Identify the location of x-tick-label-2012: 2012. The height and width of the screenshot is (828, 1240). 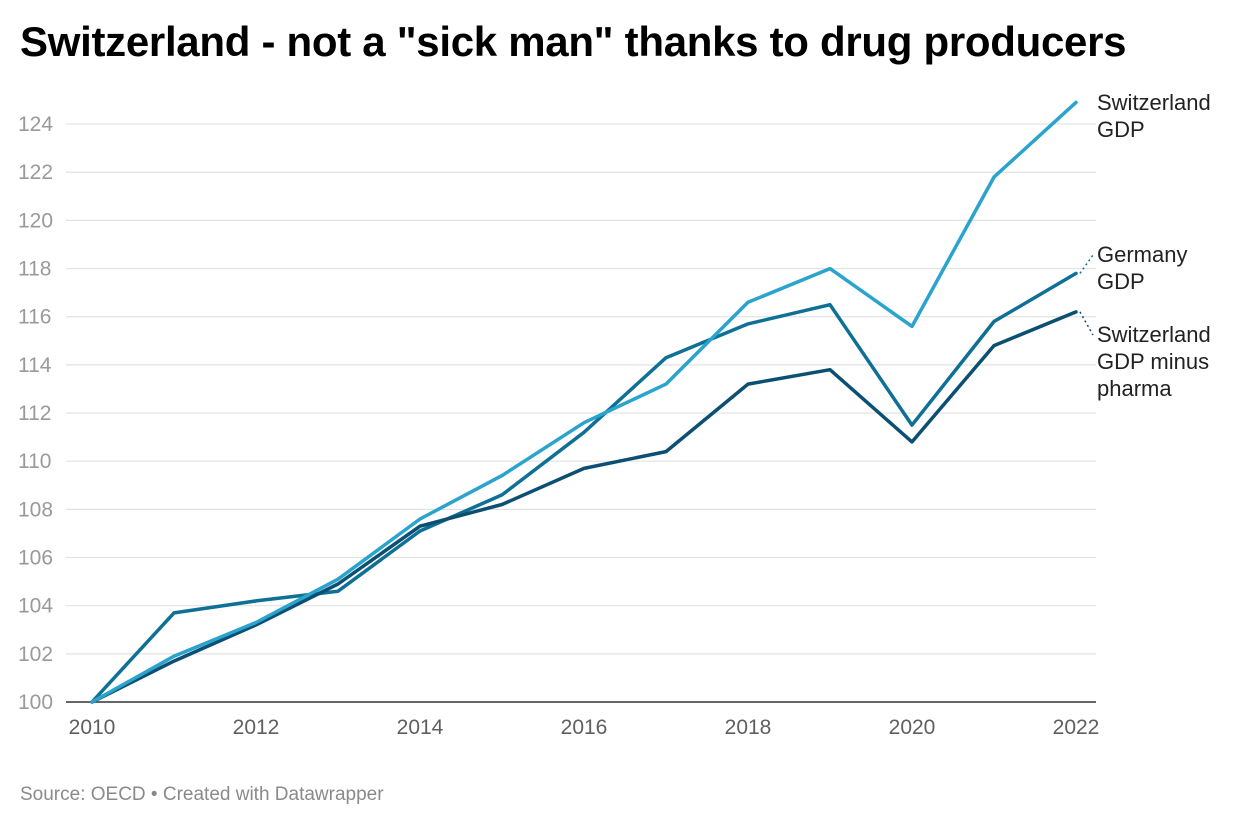
(256, 727).